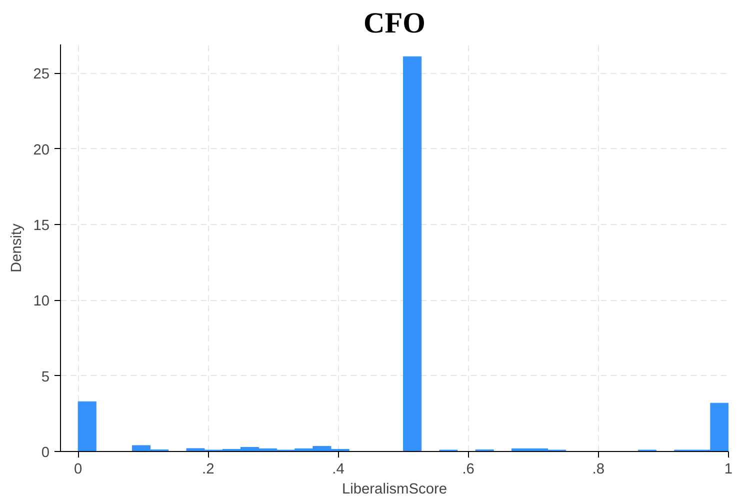 Image resolution: width=745 pixels, height=502 pixels. Describe the element at coordinates (728, 470) in the screenshot. I see `x-tick-label: 1` at that location.